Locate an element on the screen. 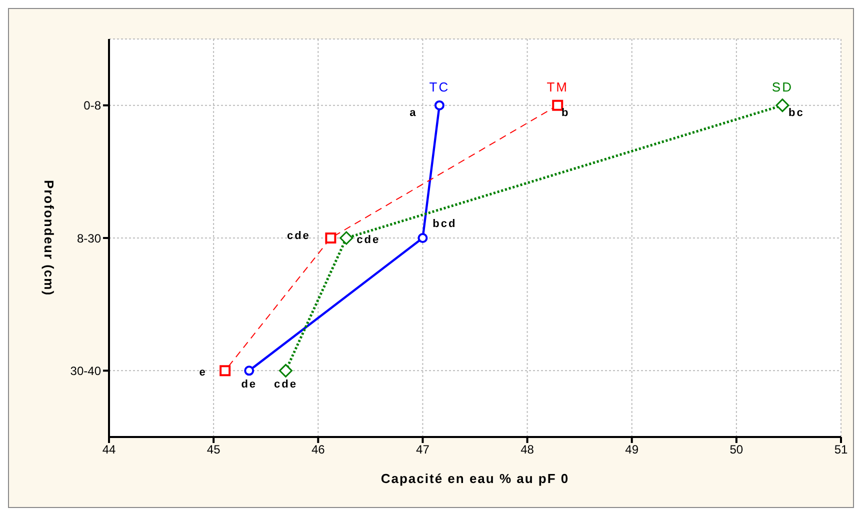 The height and width of the screenshot is (514, 860). x-tick-label: 44 is located at coordinates (109, 449).